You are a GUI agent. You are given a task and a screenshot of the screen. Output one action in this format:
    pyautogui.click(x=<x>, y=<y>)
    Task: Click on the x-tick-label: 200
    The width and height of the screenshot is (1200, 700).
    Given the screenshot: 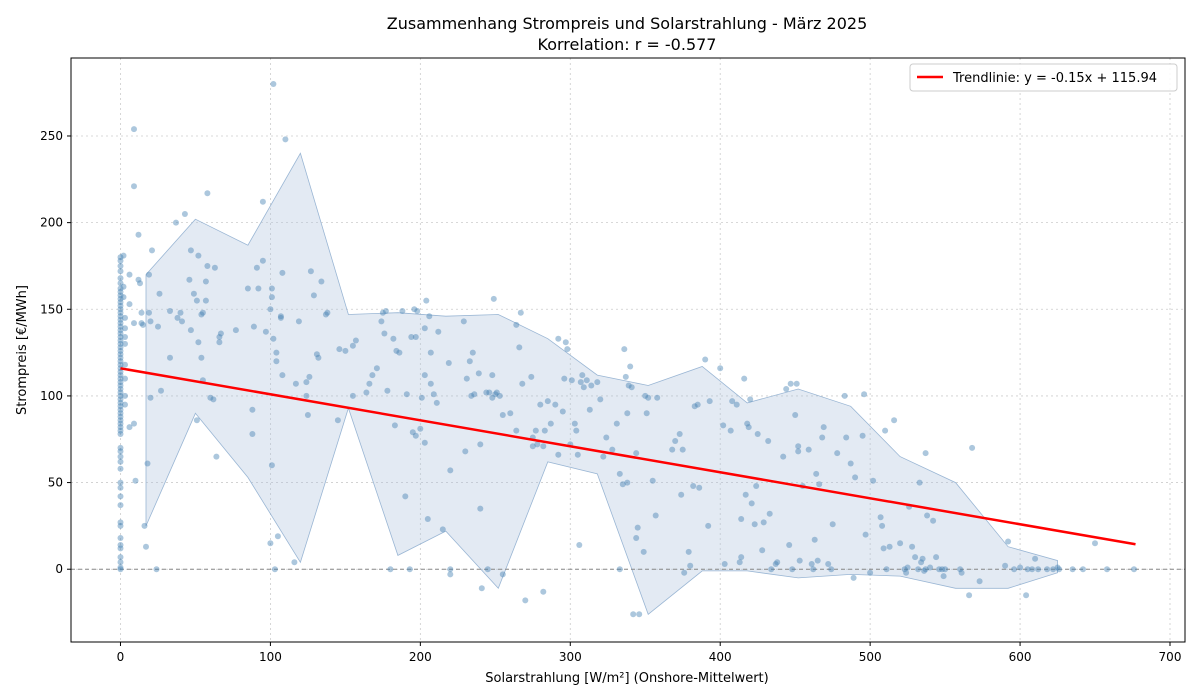 What is the action you would take?
    pyautogui.click(x=420, y=657)
    